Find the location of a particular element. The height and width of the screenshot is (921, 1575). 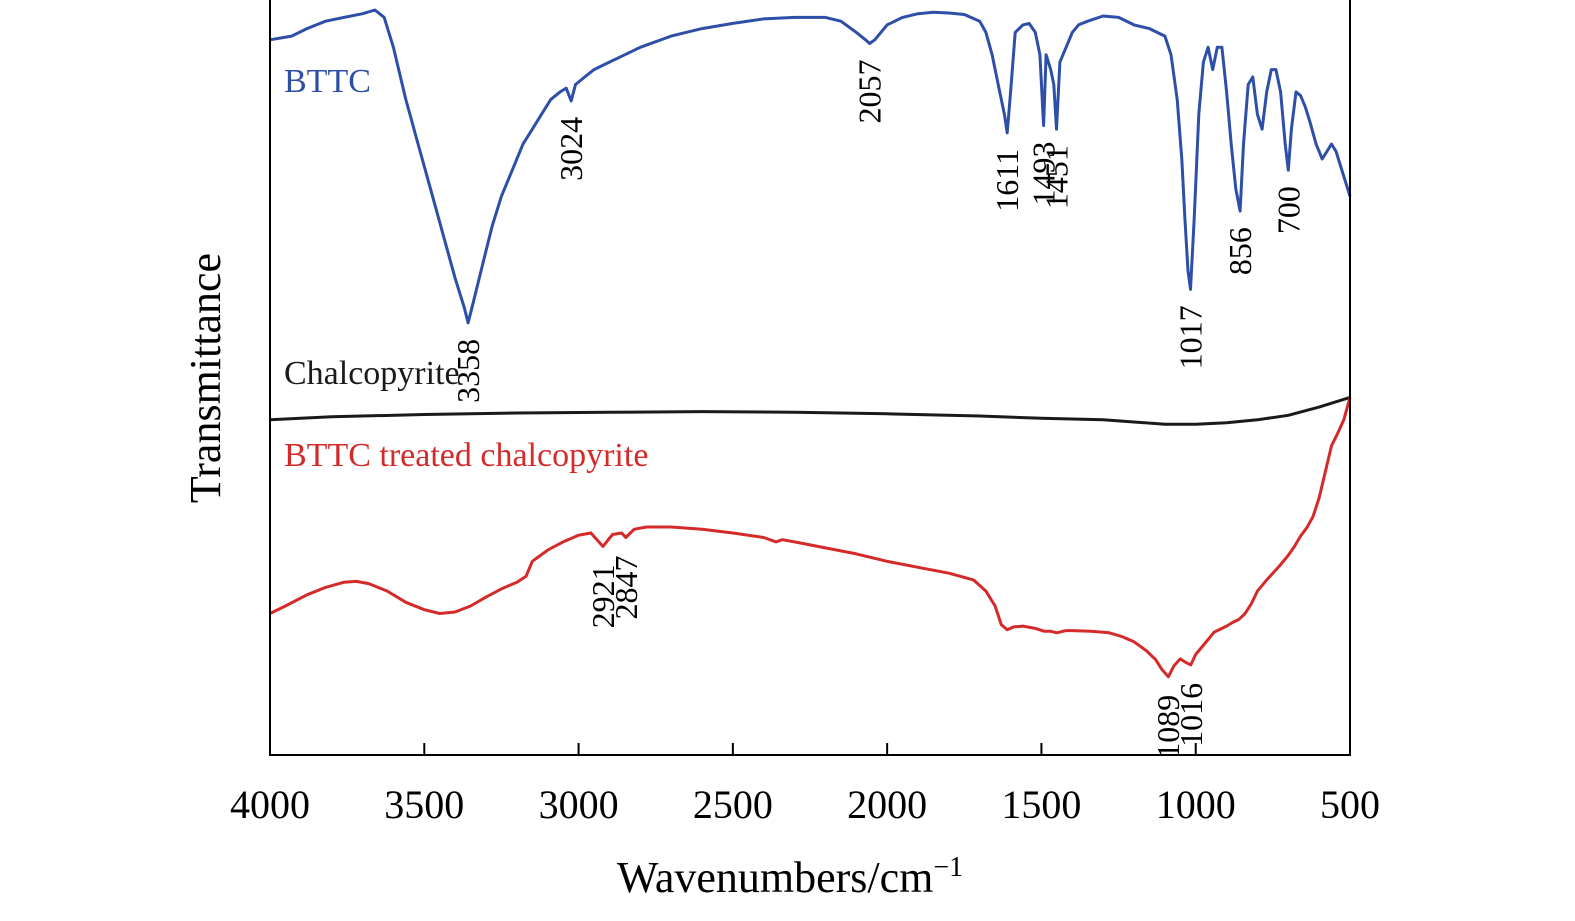

x-tick-label-1000: 1000 is located at coordinates (1196, 804).